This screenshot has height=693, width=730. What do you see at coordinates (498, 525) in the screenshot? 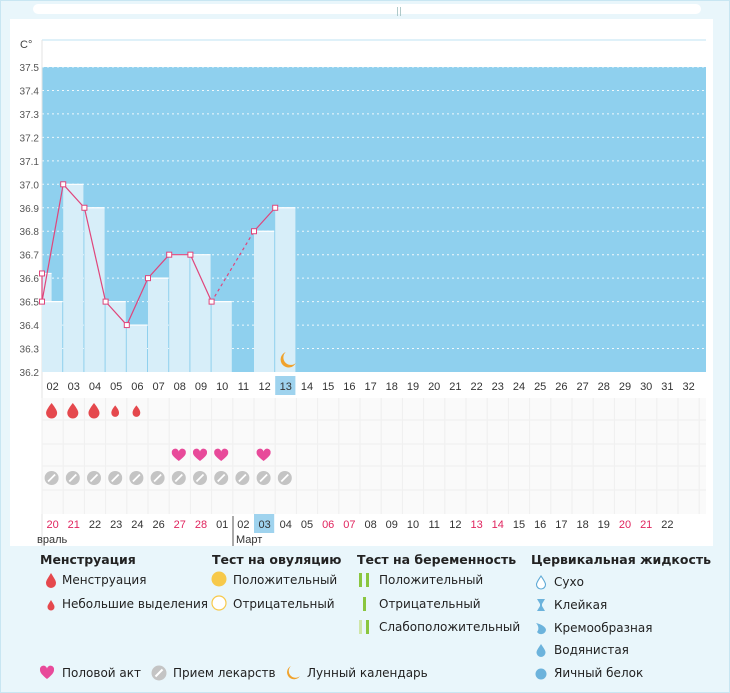
I see `calendar-date-label: 14` at bounding box center [498, 525].